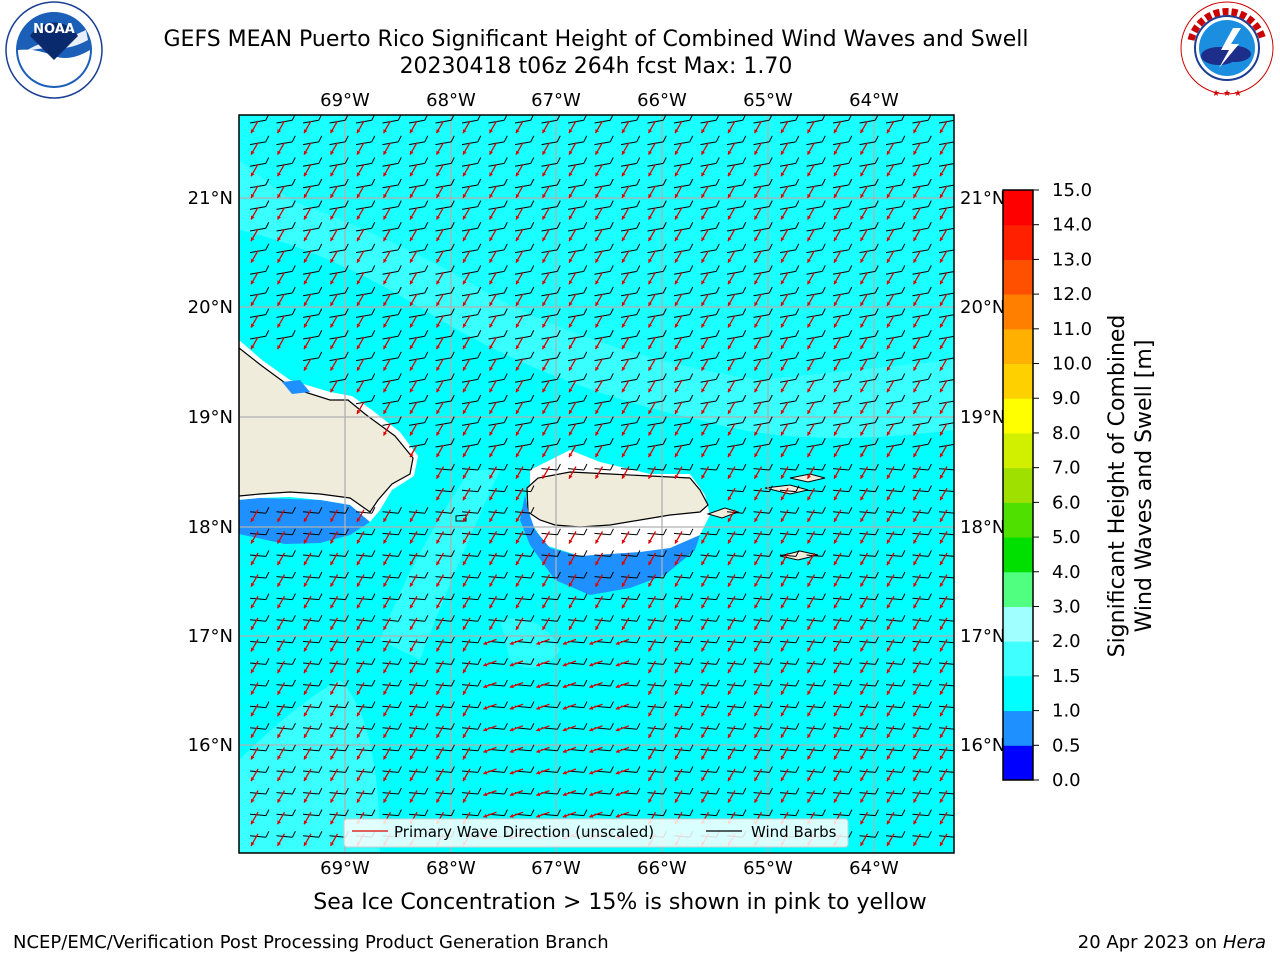 Image resolution: width=1280 pixels, height=960 pixels. Describe the element at coordinates (54, 50) in the screenshot. I see `noaa-logo: NOAA` at that location.